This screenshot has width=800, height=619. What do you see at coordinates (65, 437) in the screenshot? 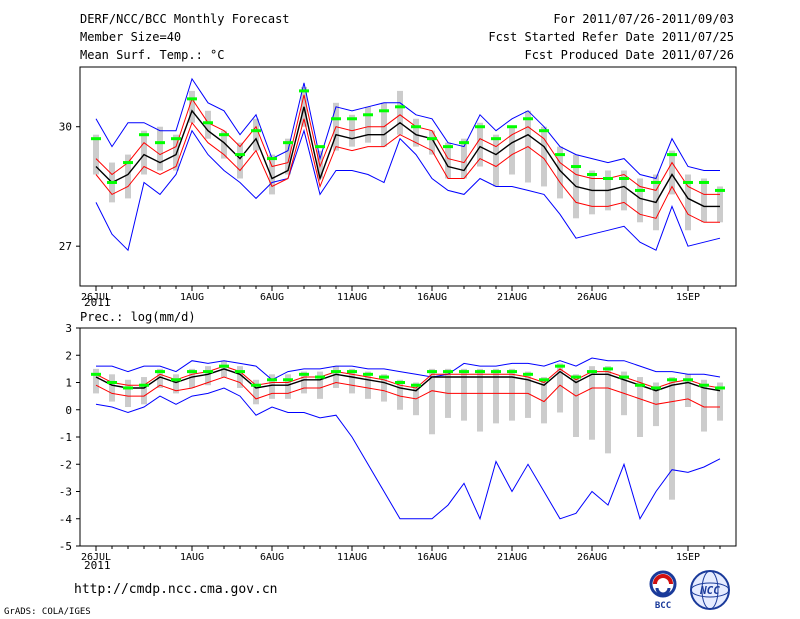
I see `prec-ytick-label: -1` at bounding box center [65, 437].